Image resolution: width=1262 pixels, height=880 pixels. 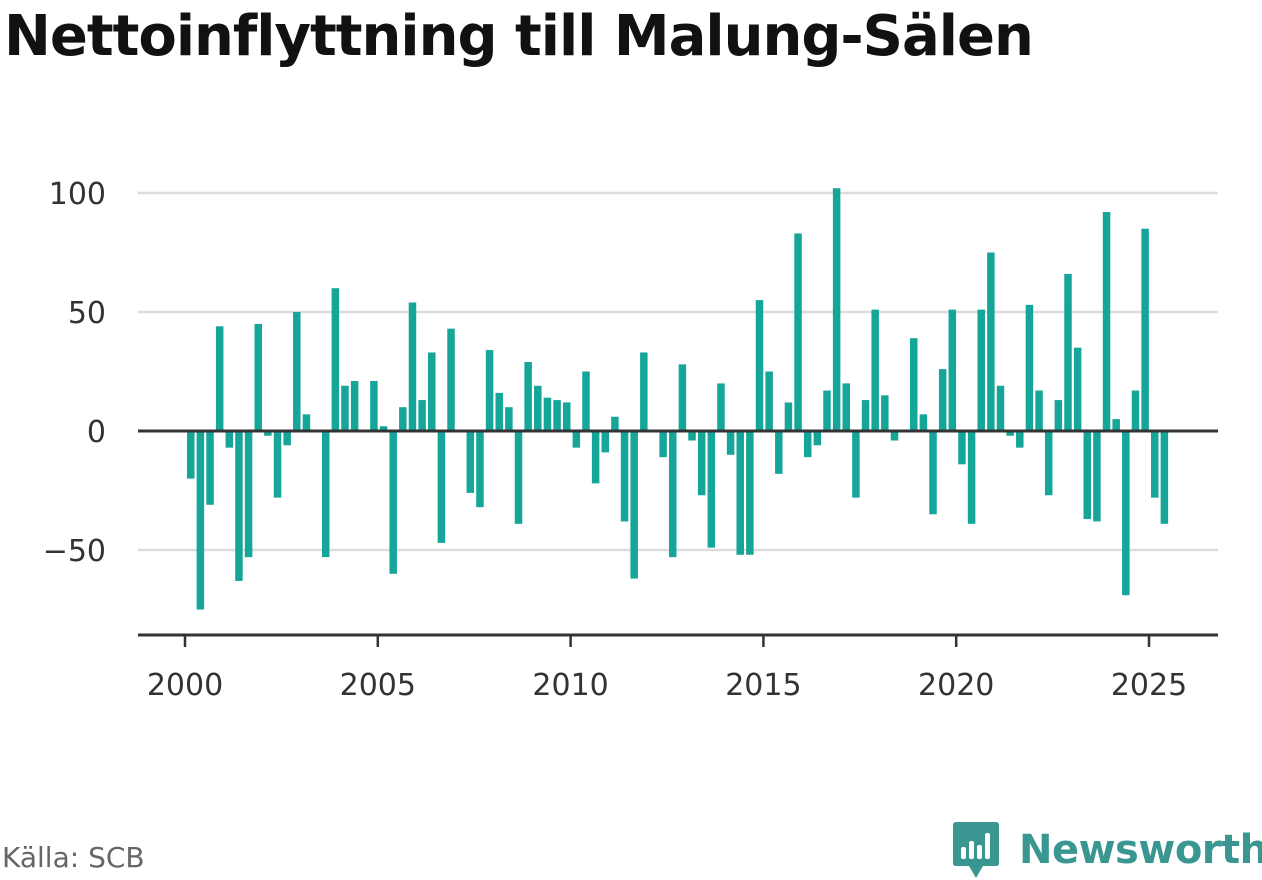 I want to click on newsworthy-logo-icon, so click(x=976, y=850).